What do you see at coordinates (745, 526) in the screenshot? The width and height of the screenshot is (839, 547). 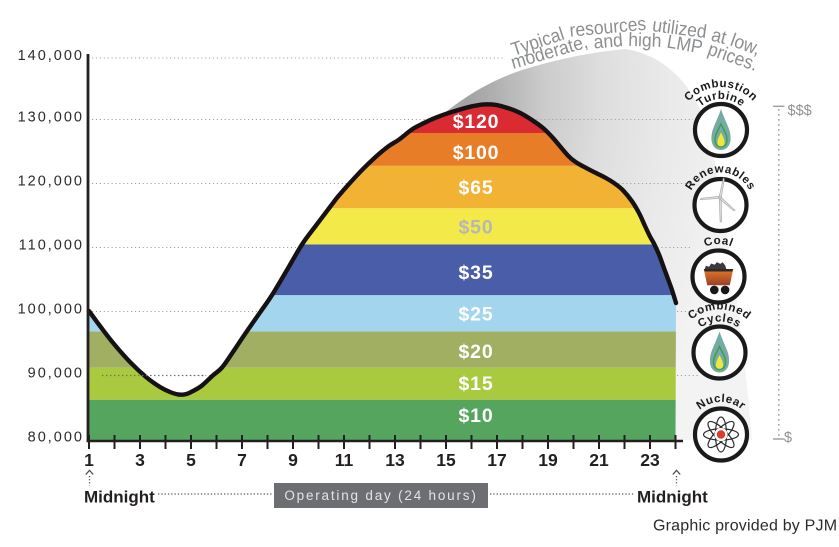 I see `svg-text: Graphic provided by PJM` at bounding box center [745, 526].